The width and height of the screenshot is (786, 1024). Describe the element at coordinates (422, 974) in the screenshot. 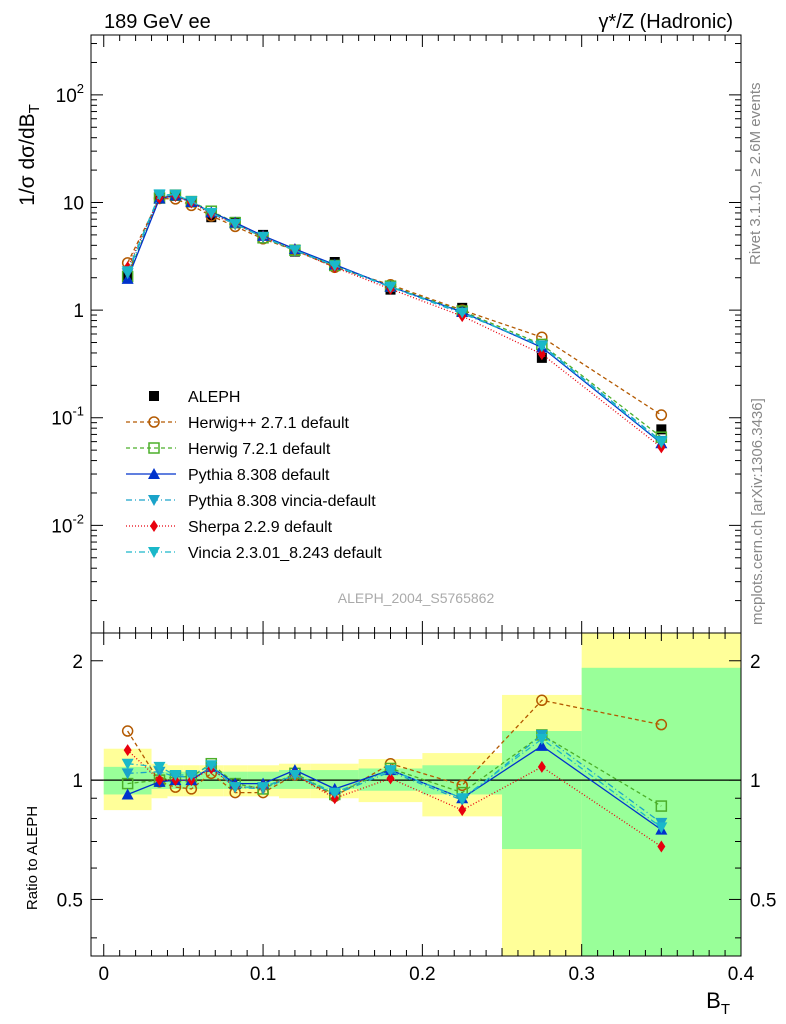

I see `ratio-xtick-label: 0.2` at that location.